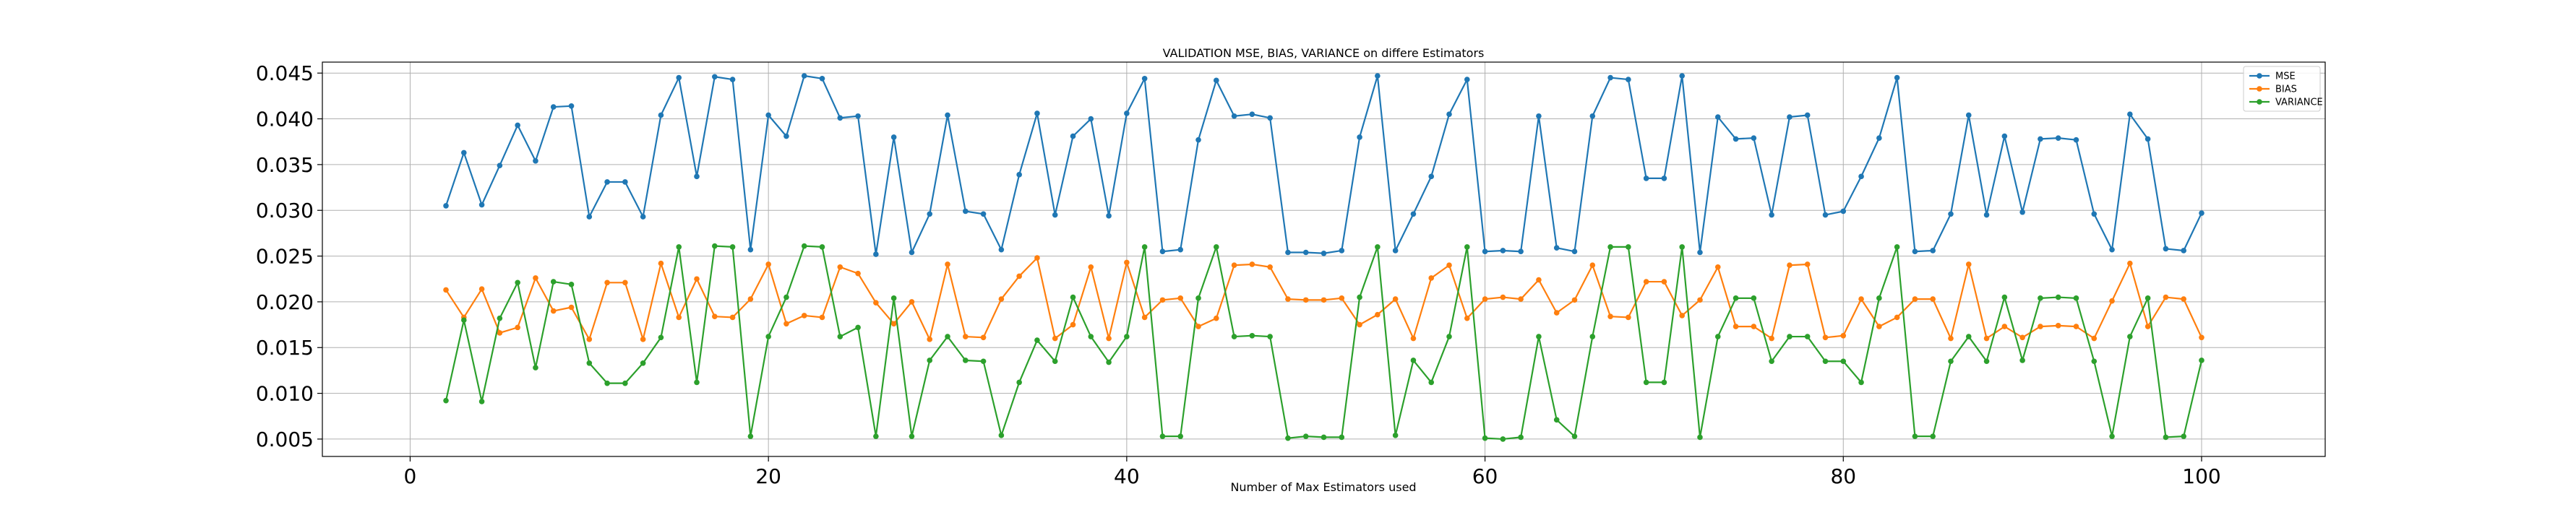 The height and width of the screenshot is (520, 2576). I want to click on y-tick-label: 0.030, so click(285, 210).